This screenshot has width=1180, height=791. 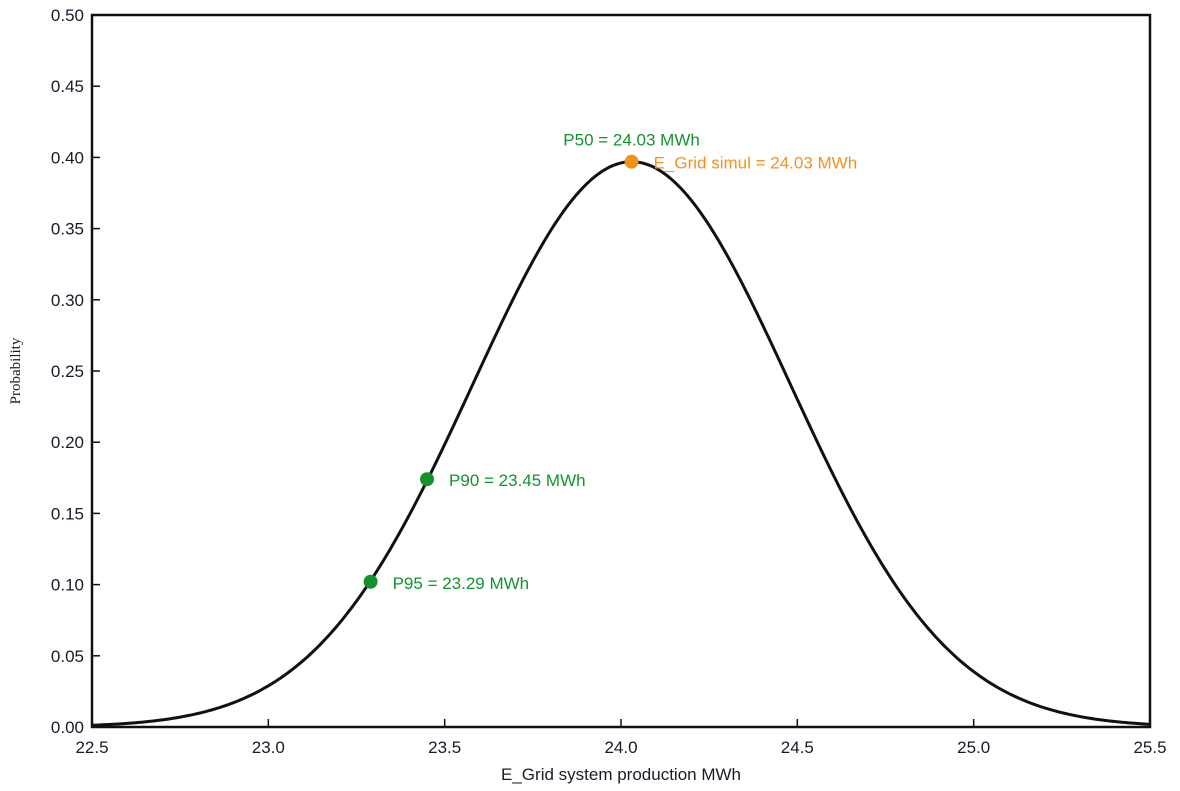 What do you see at coordinates (797, 747) in the screenshot?
I see `x-tick-label: 24.5` at bounding box center [797, 747].